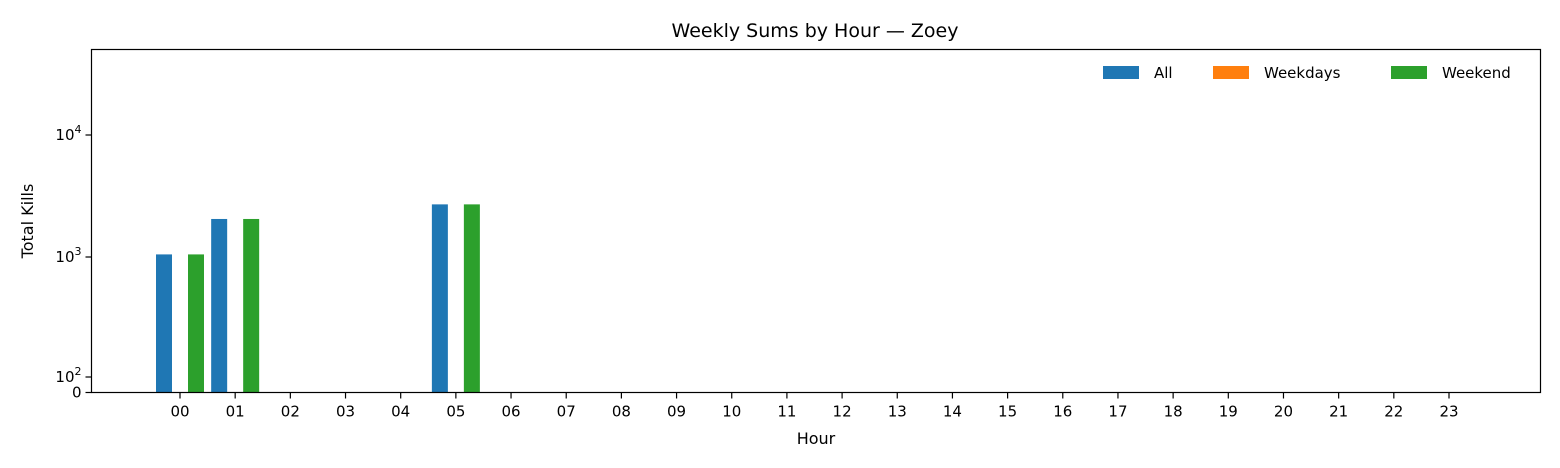 This screenshot has width=1560, height=468. Describe the element at coordinates (1231, 72) in the screenshot. I see `legend-swatch-weekdays` at that location.